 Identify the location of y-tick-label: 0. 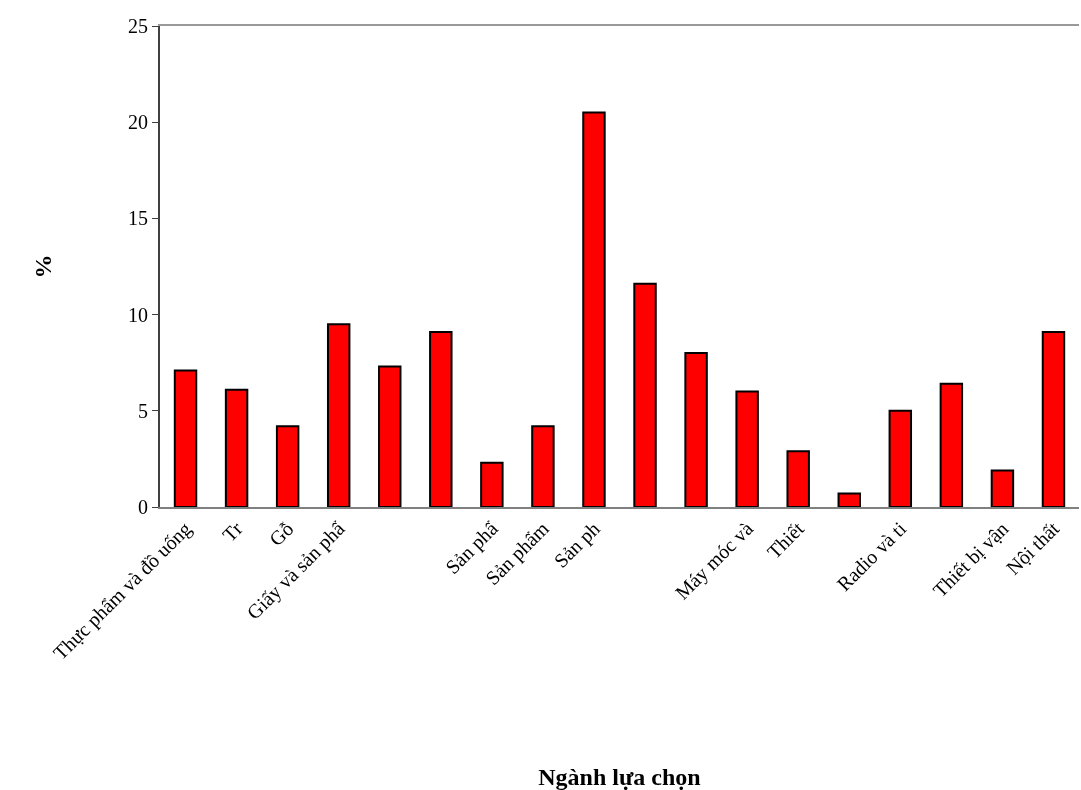
(143, 507).